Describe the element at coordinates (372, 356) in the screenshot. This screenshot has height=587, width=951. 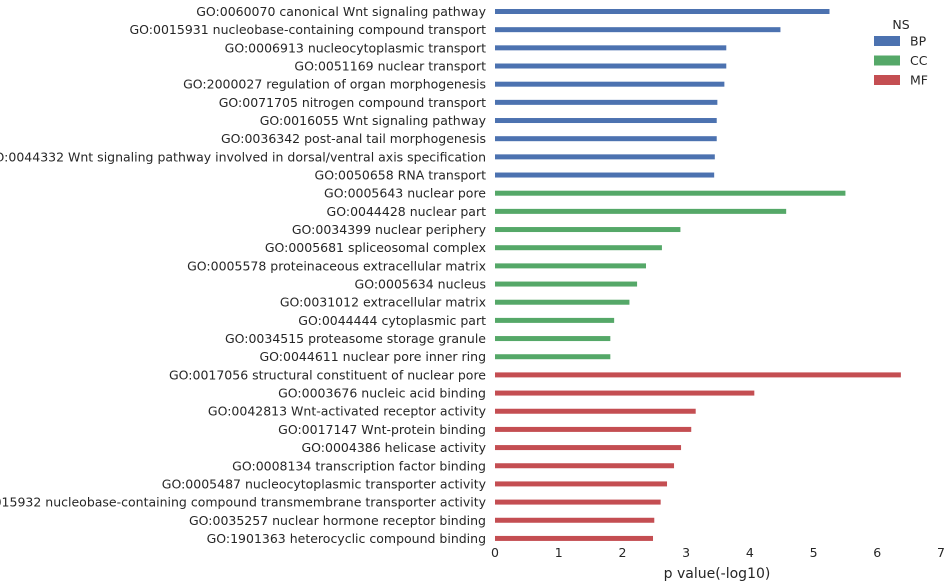
I see `category-label: GO:0044611 nuclear pore inner ring` at that location.